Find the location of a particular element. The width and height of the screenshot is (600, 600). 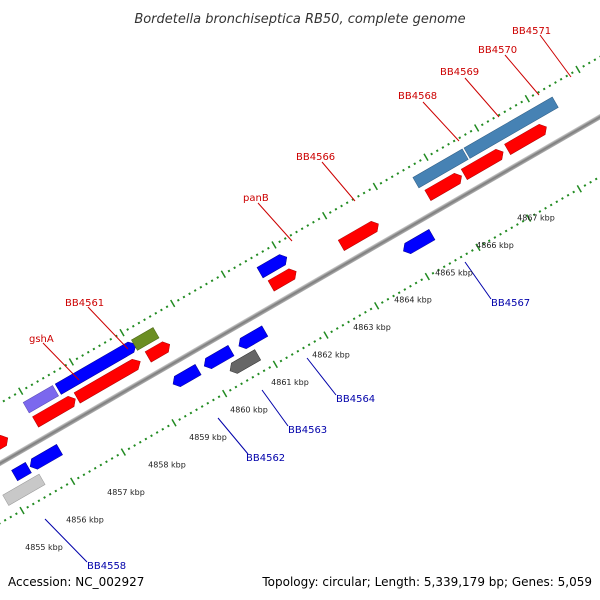

gene-label: BB4567 is located at coordinates (510, 303).